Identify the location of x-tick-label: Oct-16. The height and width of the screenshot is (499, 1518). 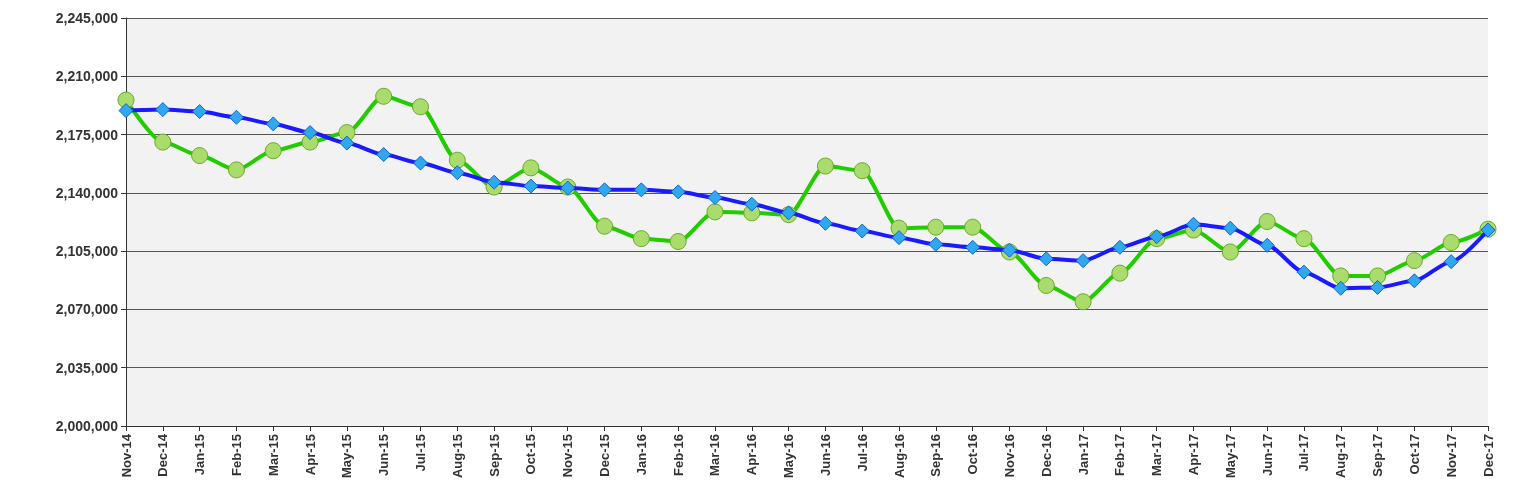
(973, 454).